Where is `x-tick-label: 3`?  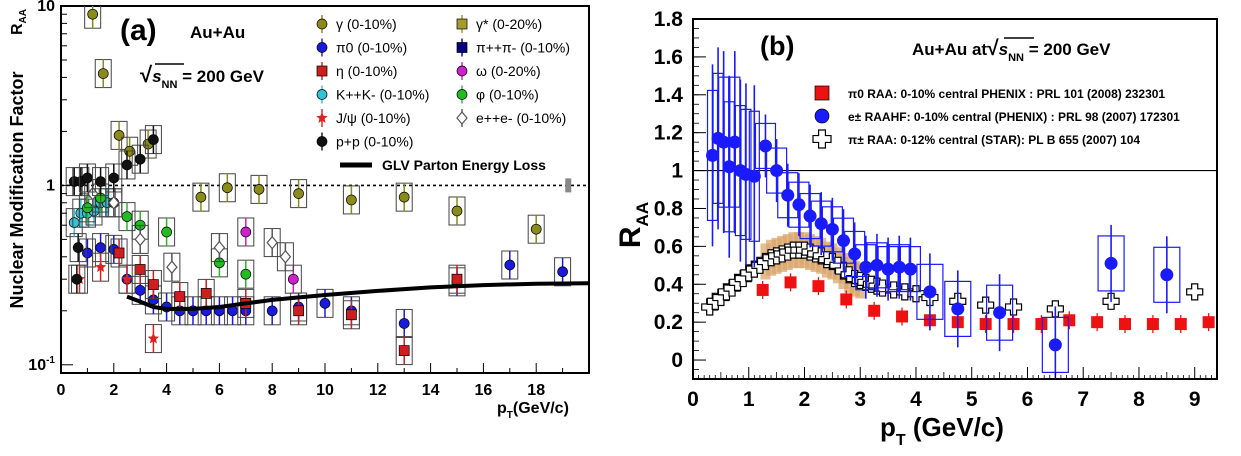 x-tick-label: 3 is located at coordinates (860, 399).